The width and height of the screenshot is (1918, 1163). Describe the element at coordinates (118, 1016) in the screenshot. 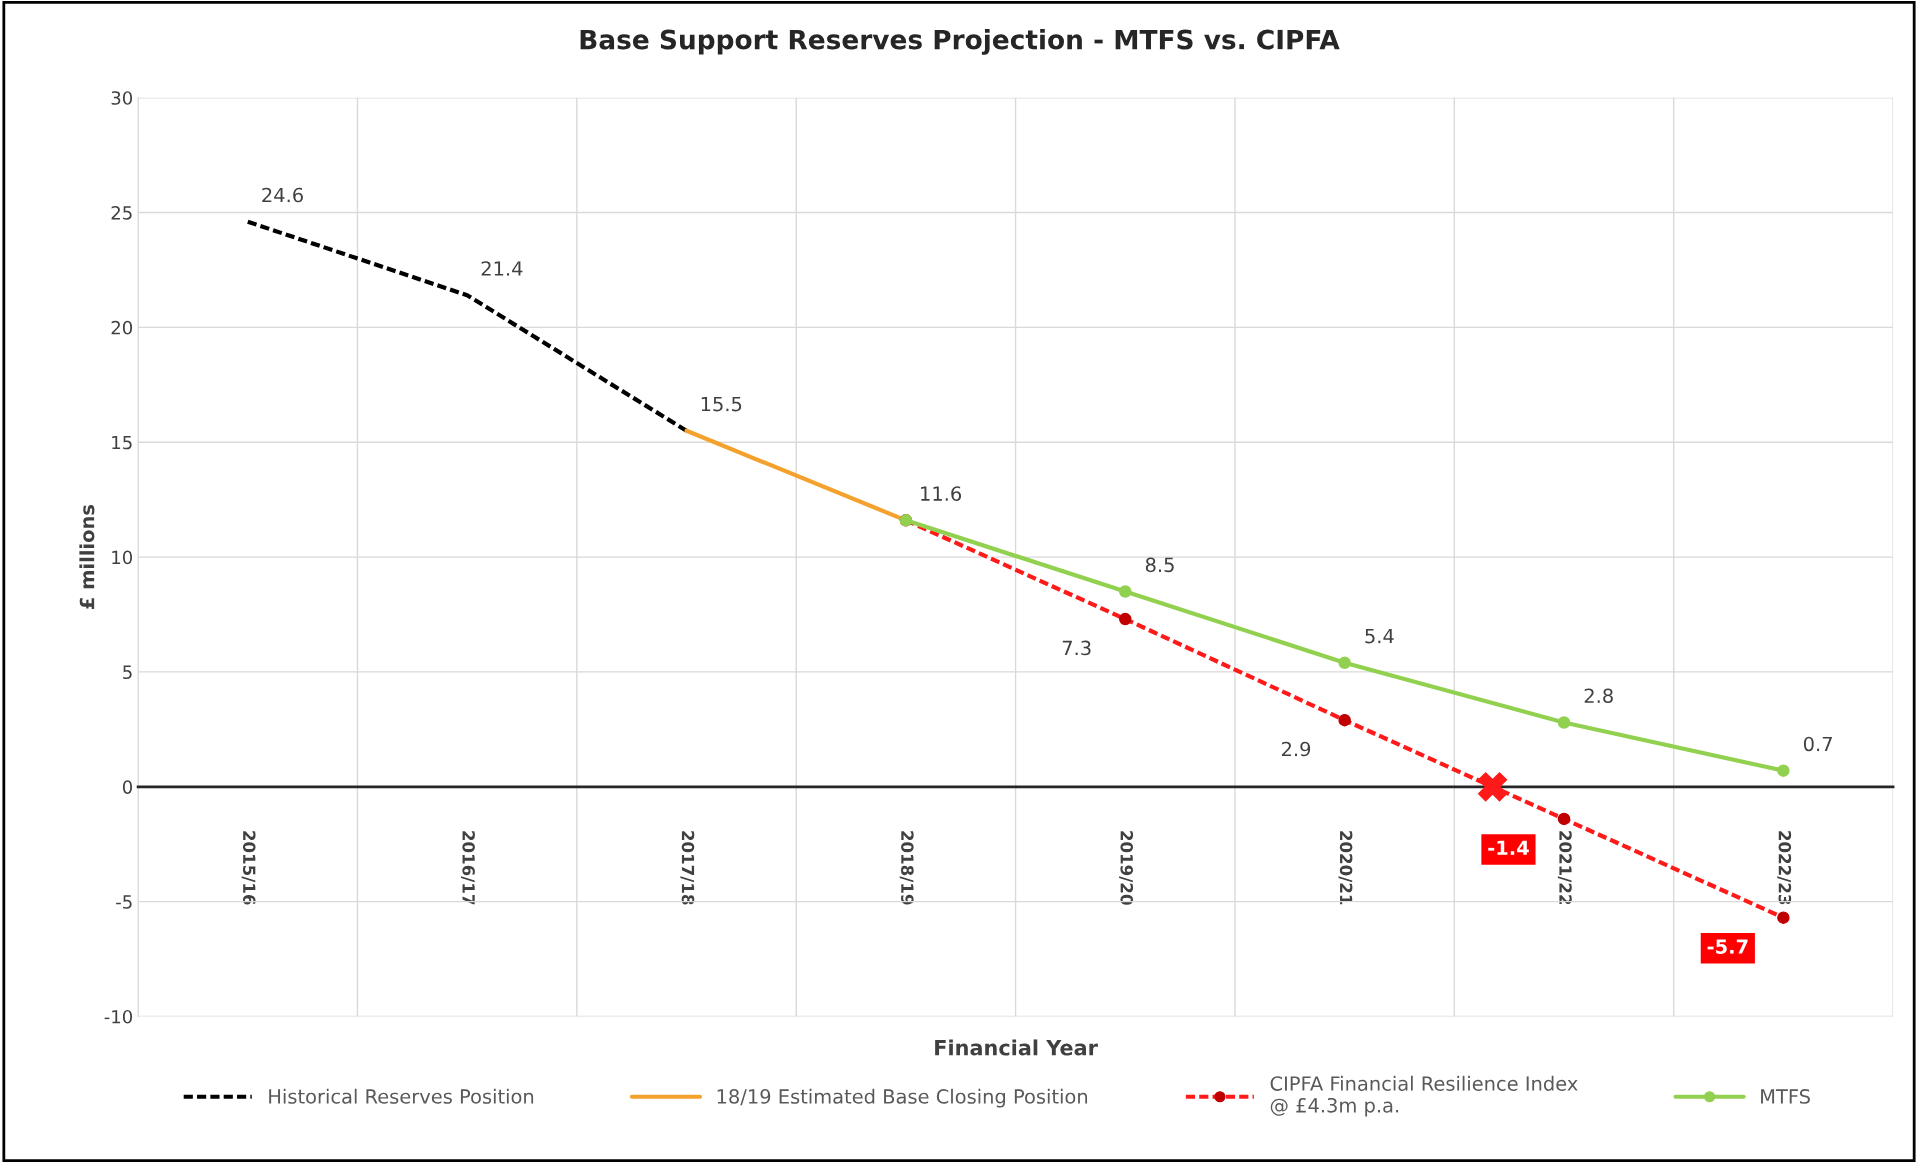

I see `y-tick-label: -10` at that location.